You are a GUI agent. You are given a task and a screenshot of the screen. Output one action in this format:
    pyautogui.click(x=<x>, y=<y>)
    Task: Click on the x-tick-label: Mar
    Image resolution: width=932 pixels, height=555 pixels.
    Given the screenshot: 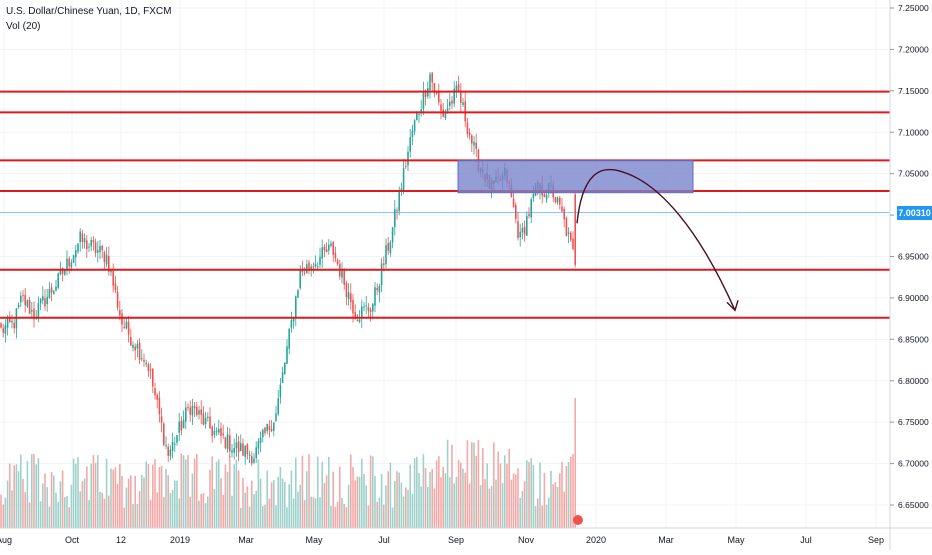 What is the action you would take?
    pyautogui.click(x=246, y=540)
    